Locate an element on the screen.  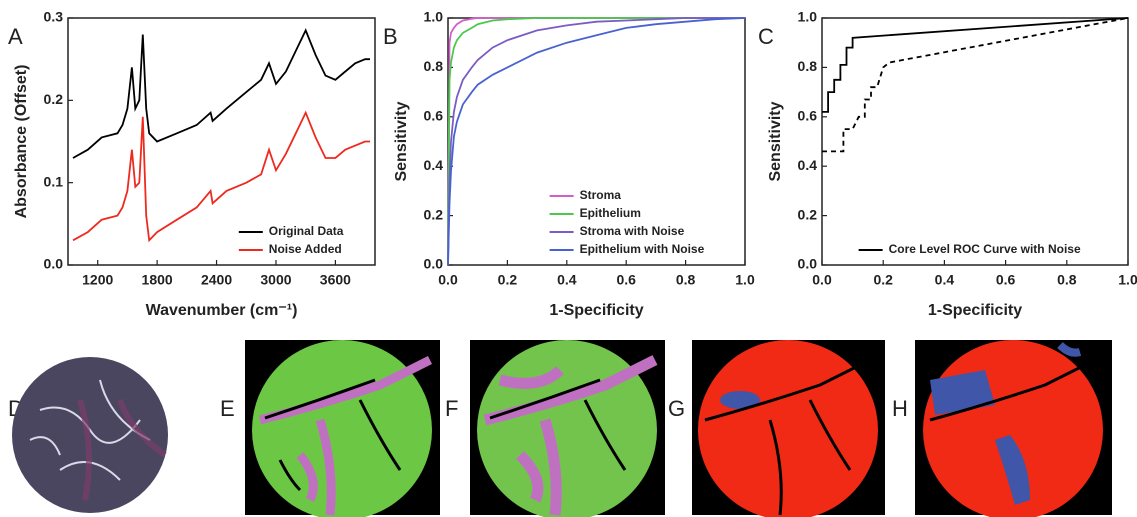
legend-label: Original Data is located at coordinates (306, 231).